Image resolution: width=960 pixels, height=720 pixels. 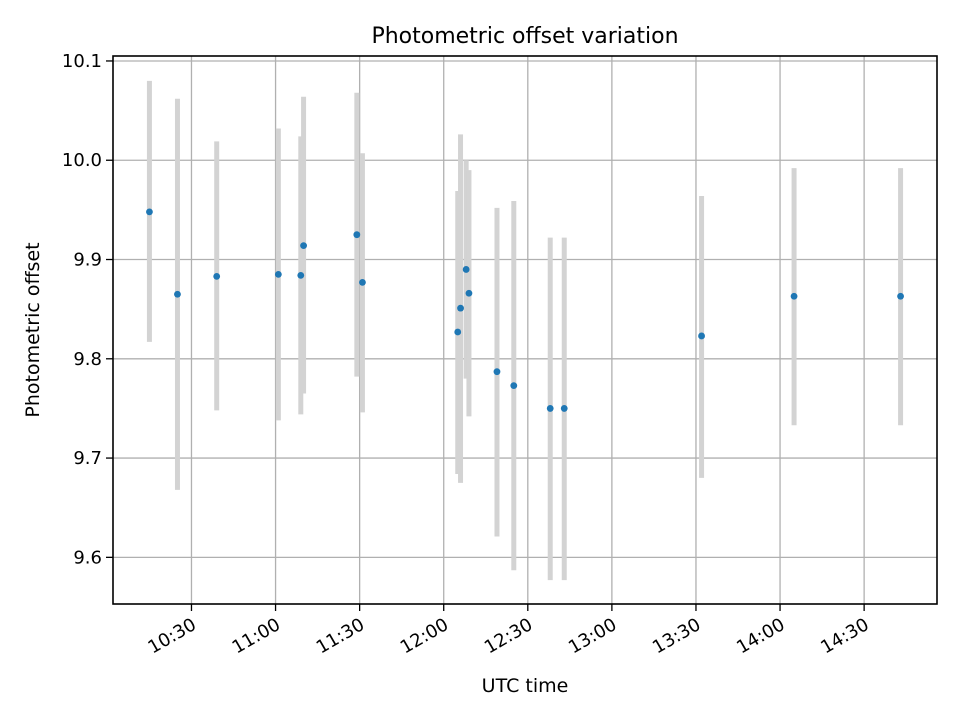 I want to click on y-tick-label: 9.9, so click(x=87, y=260).